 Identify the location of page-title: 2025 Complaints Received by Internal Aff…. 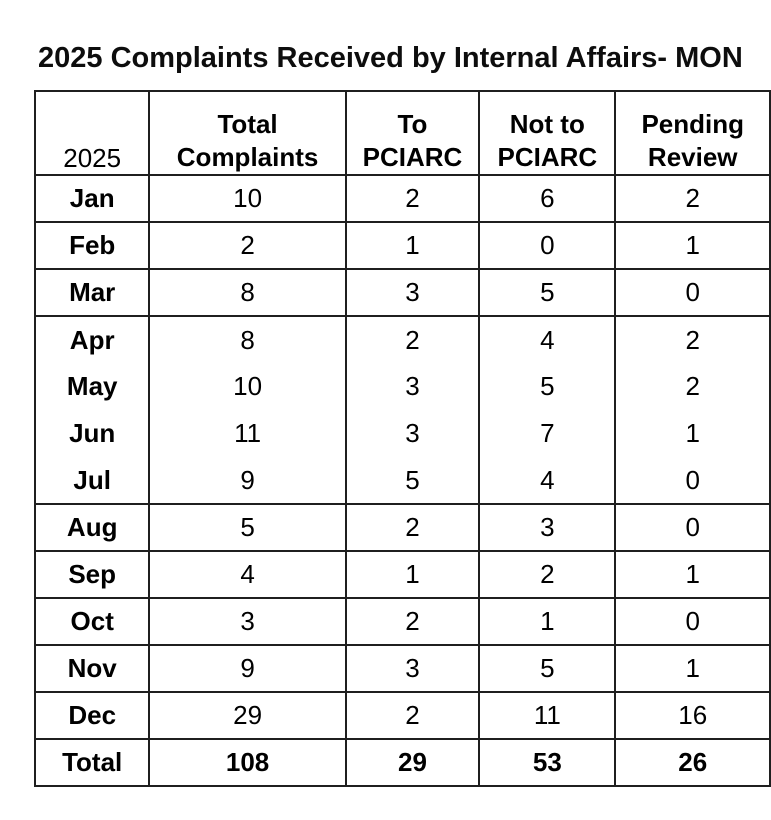
(390, 58).